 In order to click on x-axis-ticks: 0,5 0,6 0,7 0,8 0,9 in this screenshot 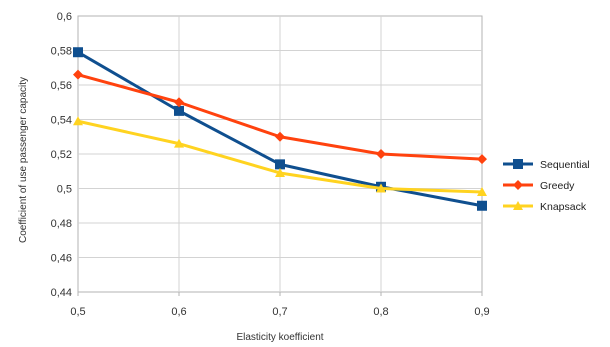, I will do `click(280, 305)`.